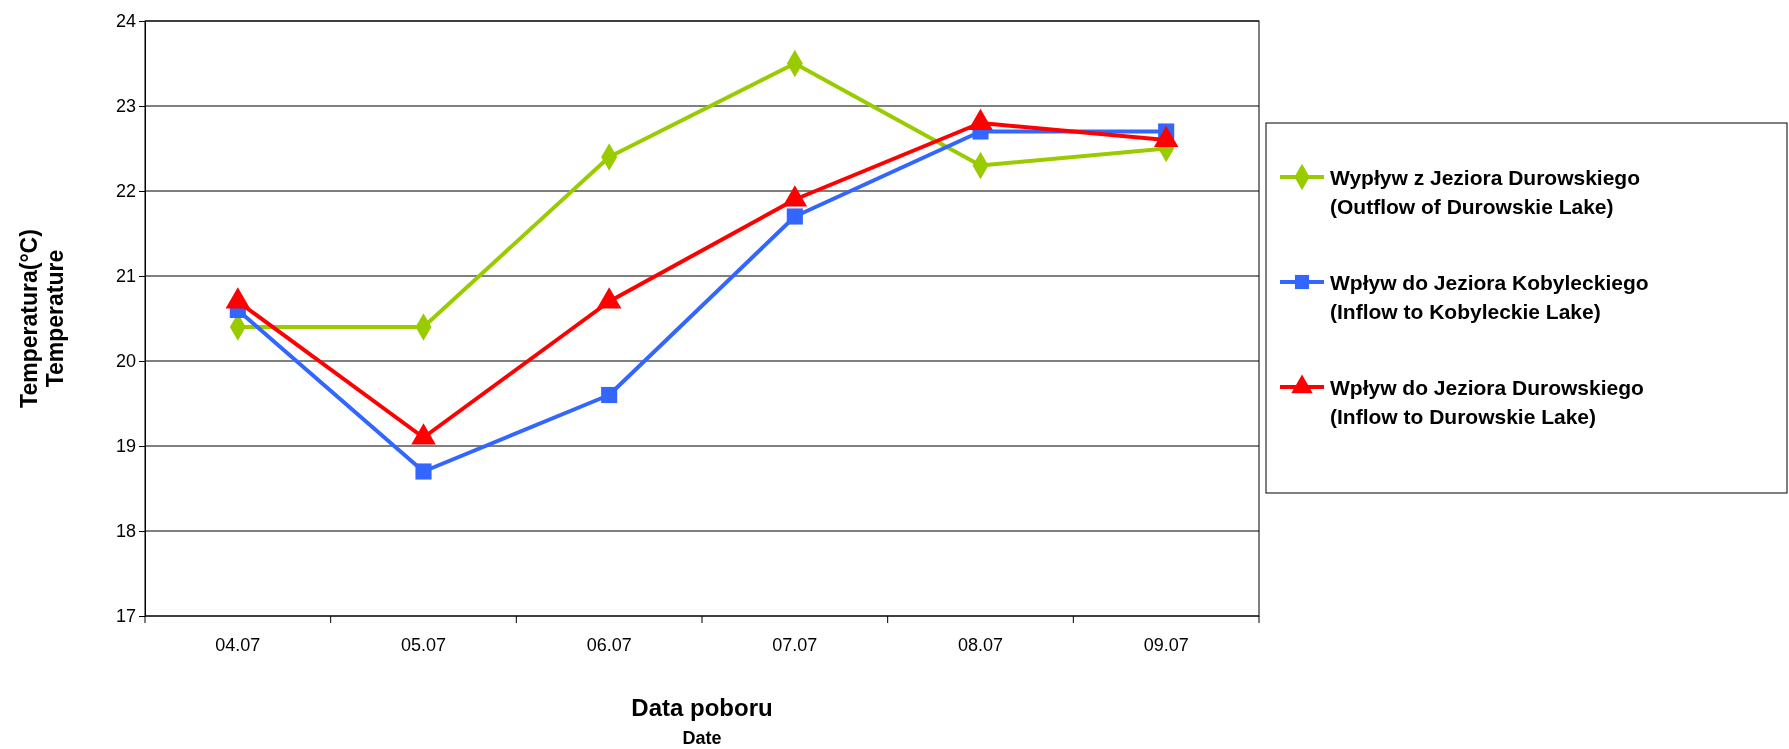 Image resolution: width=1789 pixels, height=749 pixels. What do you see at coordinates (125, 106) in the screenshot?
I see `y-tick-label: 23` at bounding box center [125, 106].